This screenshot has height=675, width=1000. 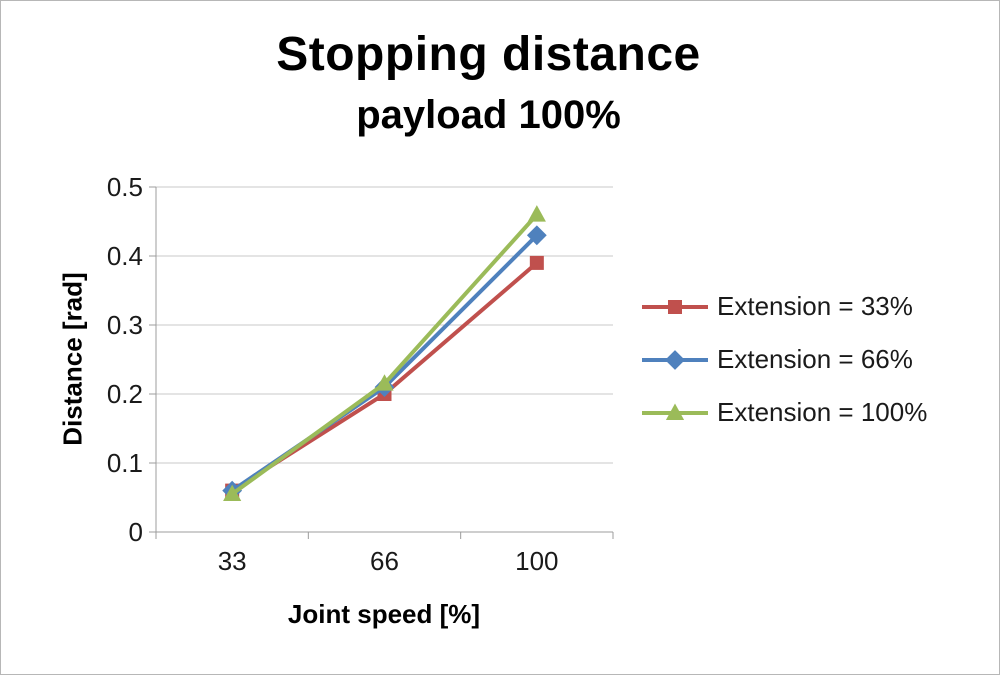 I want to click on y-tick-label: 0.1, so click(x=124, y=463).